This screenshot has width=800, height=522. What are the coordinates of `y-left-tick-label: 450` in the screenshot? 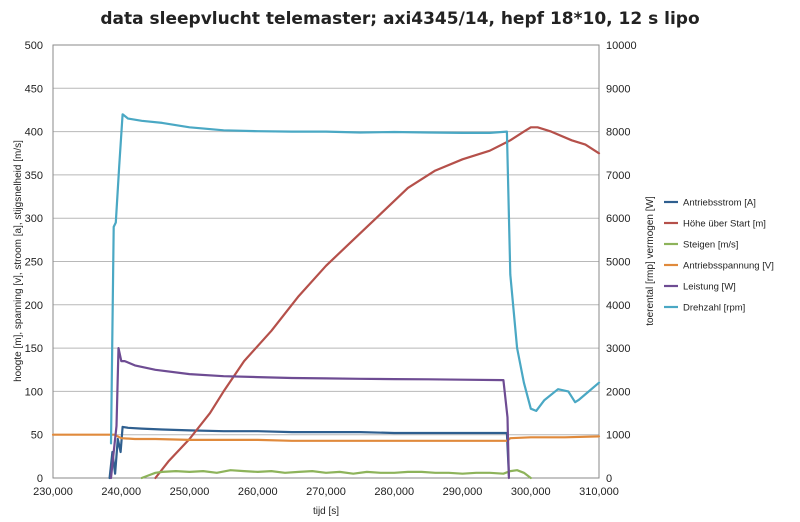 It's located at (34, 89).